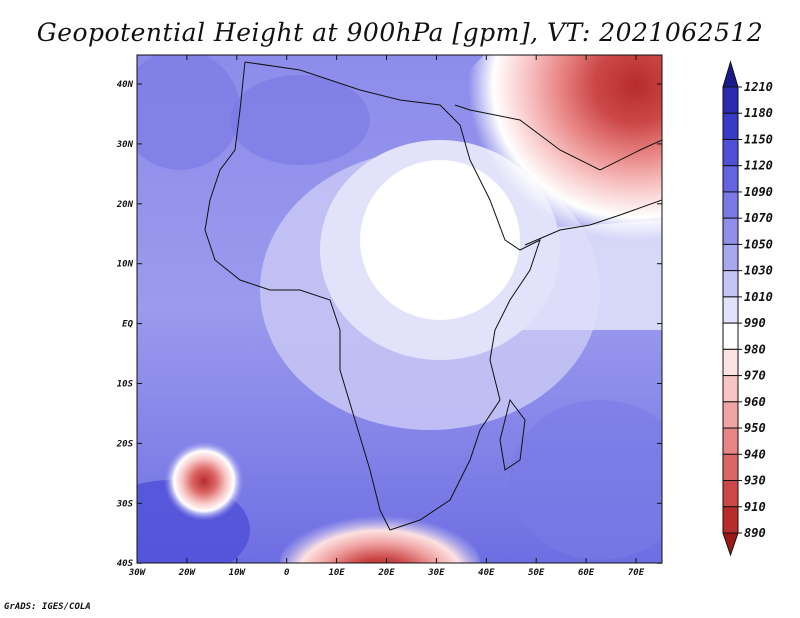 This screenshot has height=618, width=800. I want to click on colorbar-label: 990, so click(755, 323).